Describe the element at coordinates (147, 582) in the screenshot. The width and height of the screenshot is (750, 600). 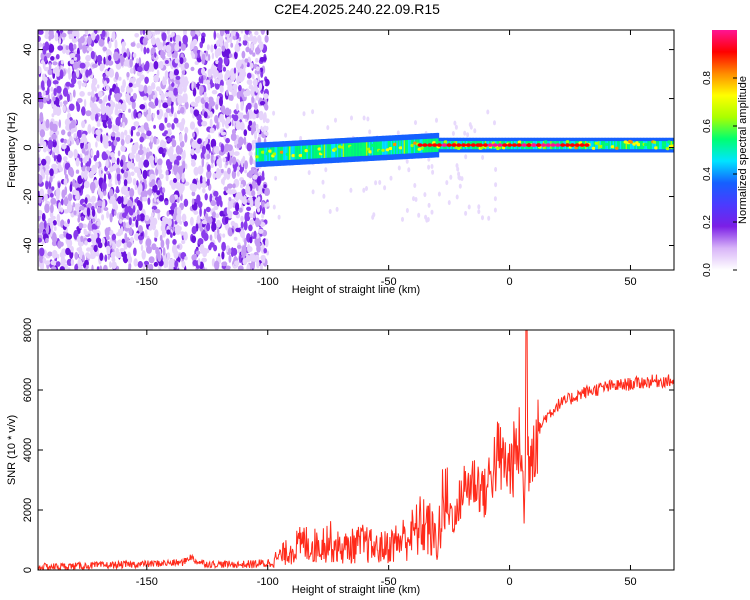
I see `x-tick-label: -150` at that location.